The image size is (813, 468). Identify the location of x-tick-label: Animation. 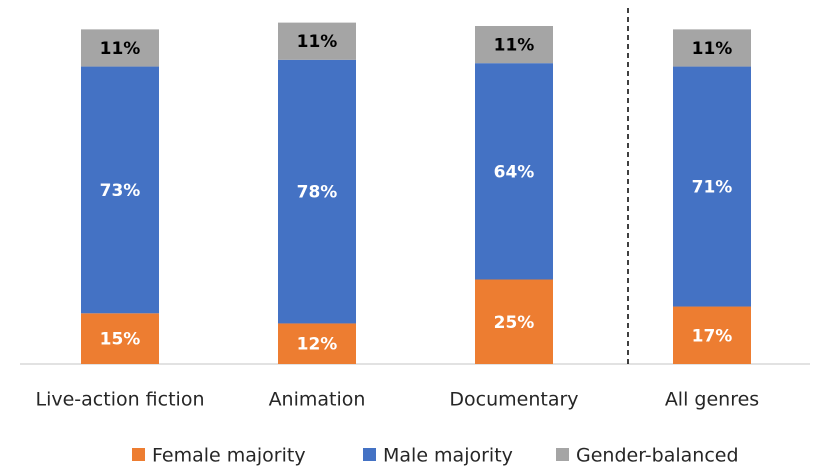
(317, 400).